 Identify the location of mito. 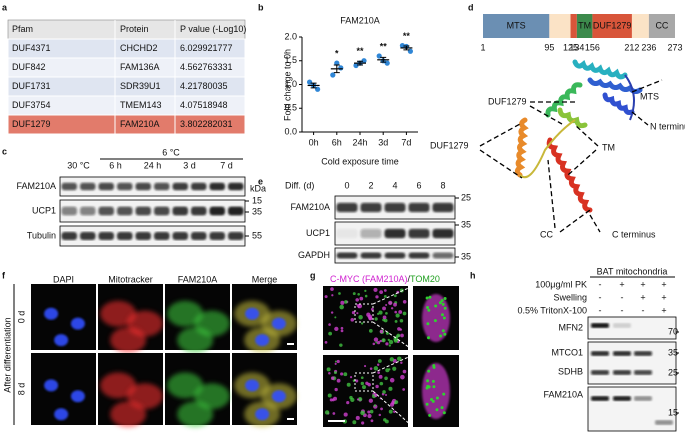
(436, 391).